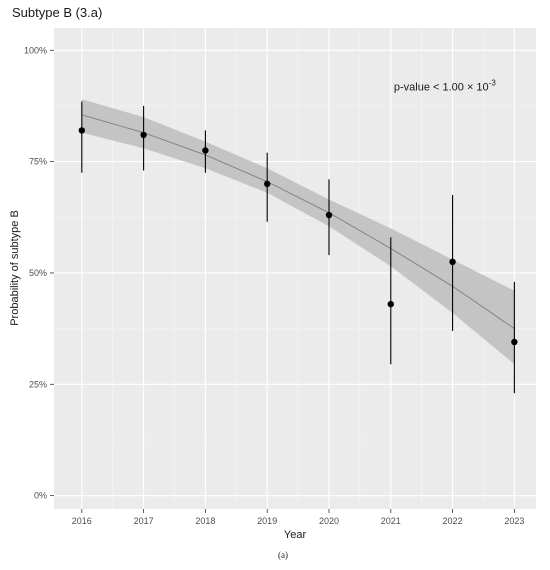 The height and width of the screenshot is (570, 550). I want to click on y-tick-label: 75%, so click(38, 162).